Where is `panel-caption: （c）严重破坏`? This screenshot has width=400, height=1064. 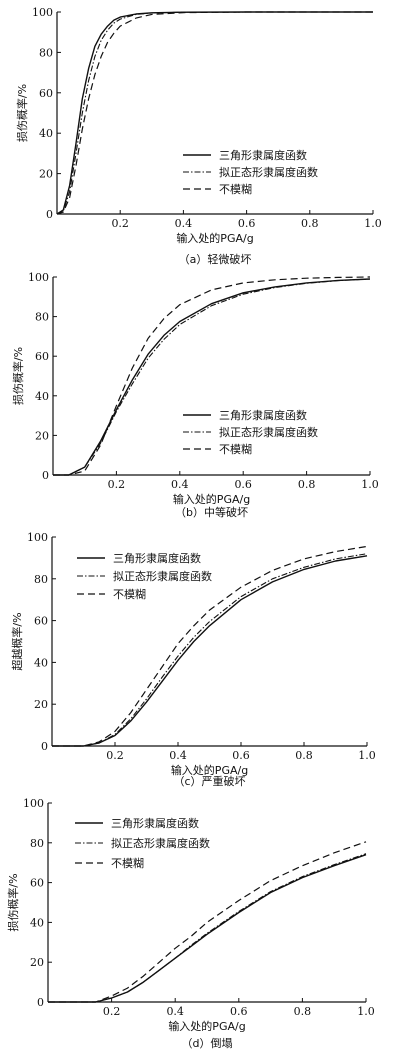
panel-caption: （c）严重破坏 is located at coordinates (209, 781).